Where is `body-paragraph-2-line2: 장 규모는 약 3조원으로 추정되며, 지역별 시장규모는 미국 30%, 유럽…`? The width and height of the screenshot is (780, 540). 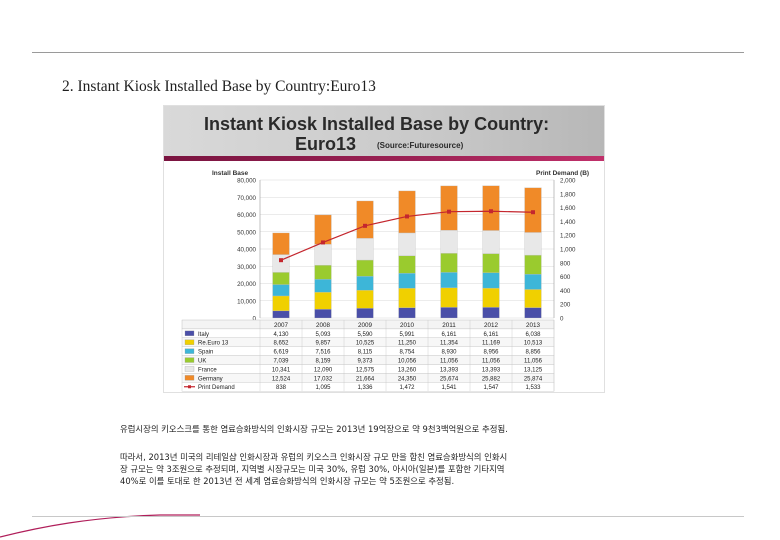 body-paragraph-2-line2: 장 규모는 약 3조원으로 추정되며, 지역별 시장규모는 미국 30%, 유럽… is located at coordinates (312, 469).